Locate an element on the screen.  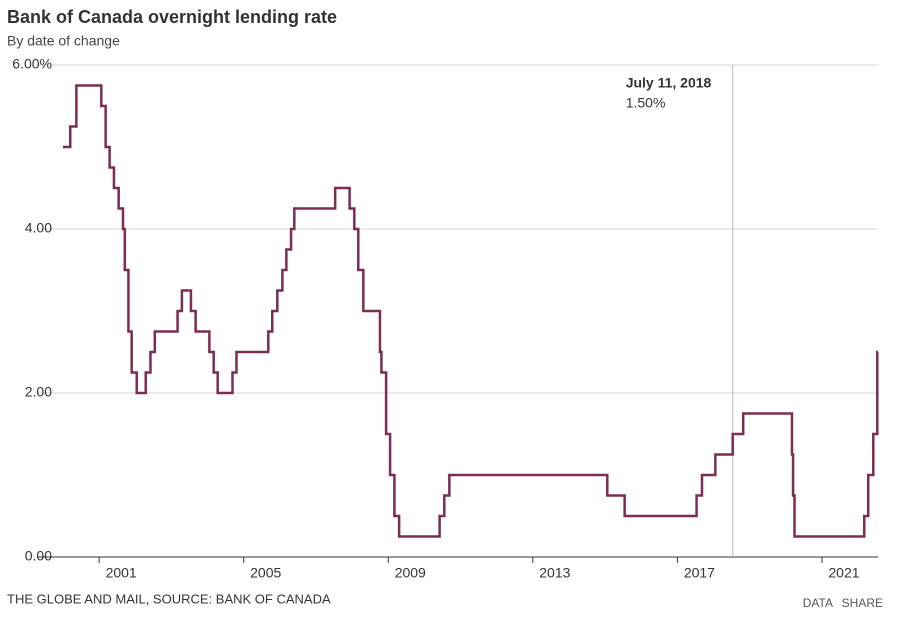
x-tick-label: 2021 is located at coordinates (843, 573).